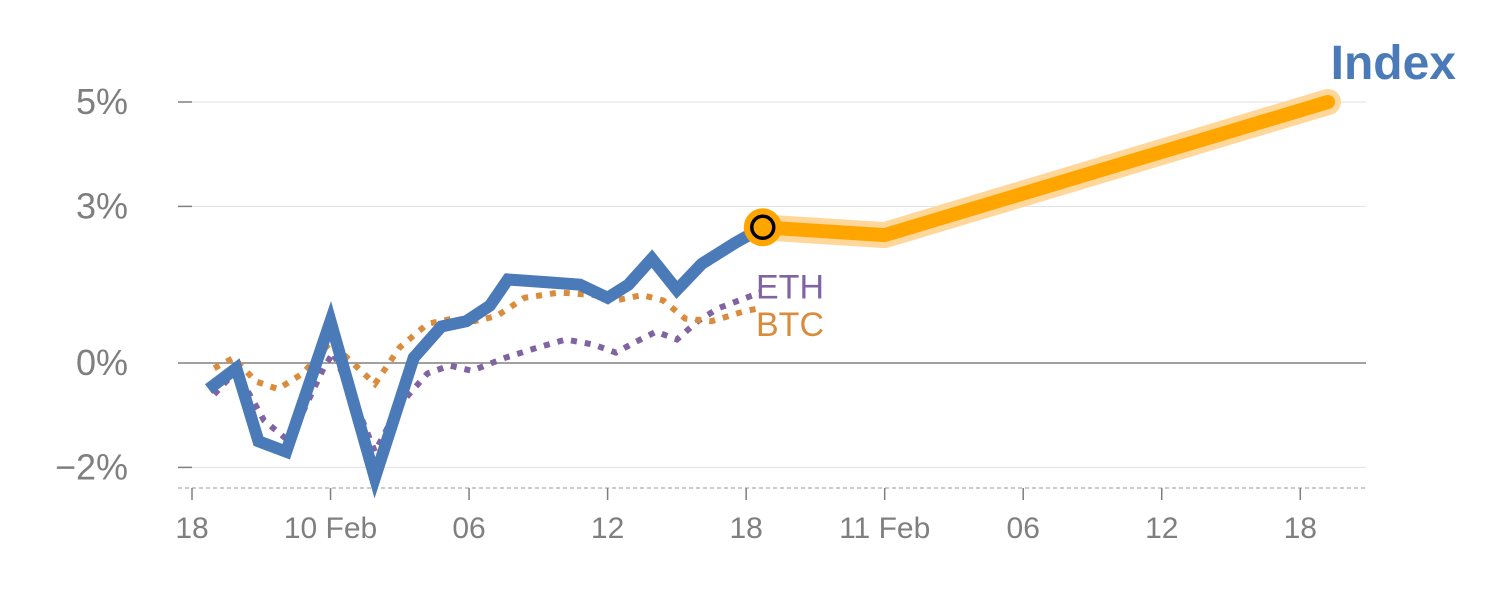 Image resolution: width=1500 pixels, height=605 pixels. I want to click on ytick-label: −2%, so click(91, 466).